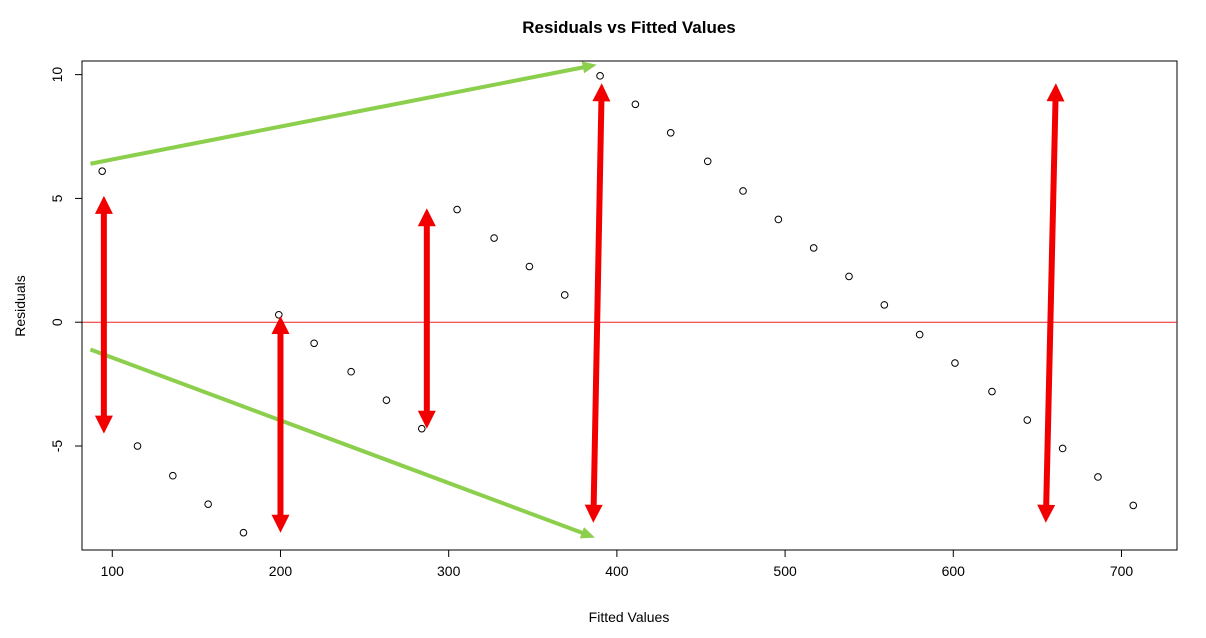  What do you see at coordinates (57, 198) in the screenshot?
I see `y-tick-label: 5` at bounding box center [57, 198].